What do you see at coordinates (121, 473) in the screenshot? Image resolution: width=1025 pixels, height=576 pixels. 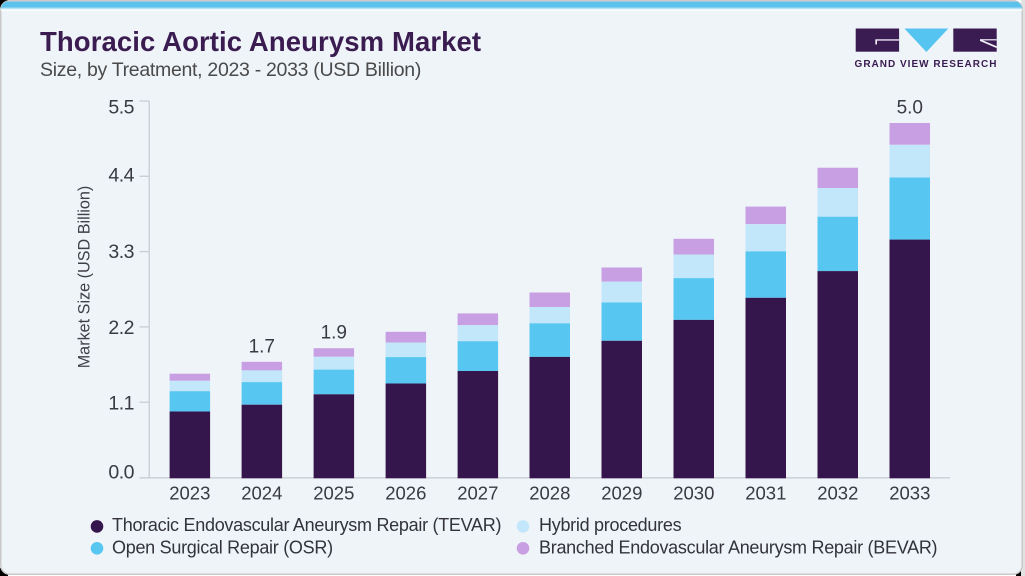 I see `svg-text: 0.0` at bounding box center [121, 473].